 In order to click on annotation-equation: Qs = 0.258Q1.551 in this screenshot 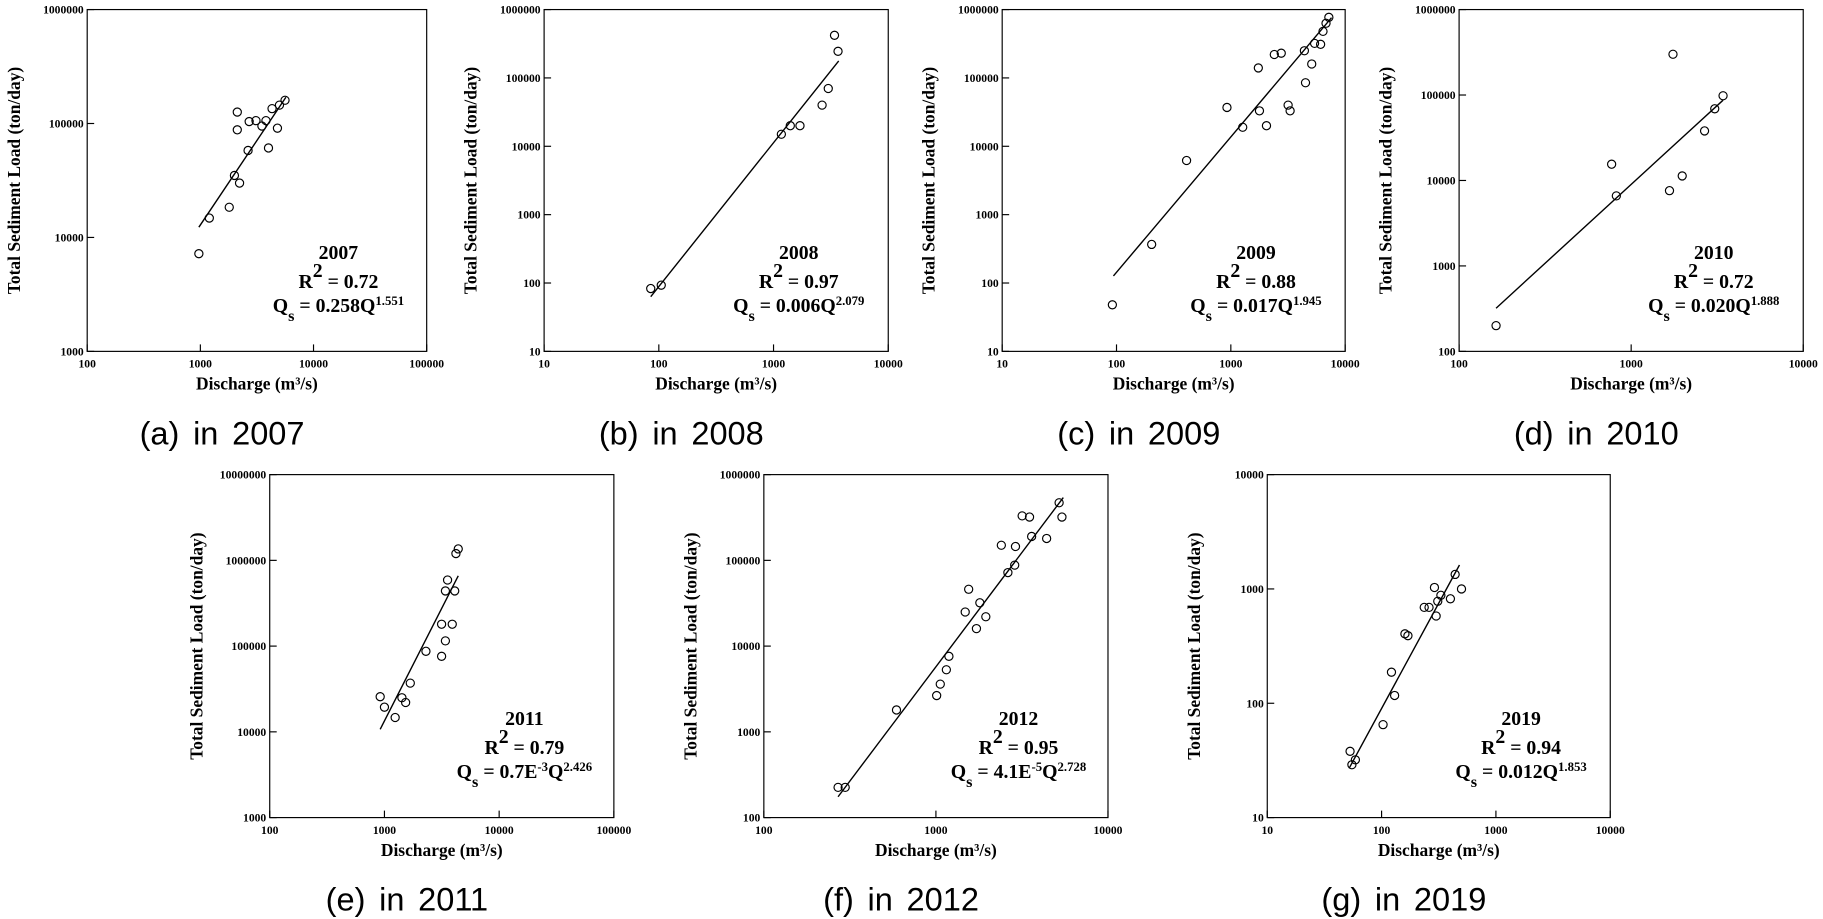, I will do `click(338, 309)`.